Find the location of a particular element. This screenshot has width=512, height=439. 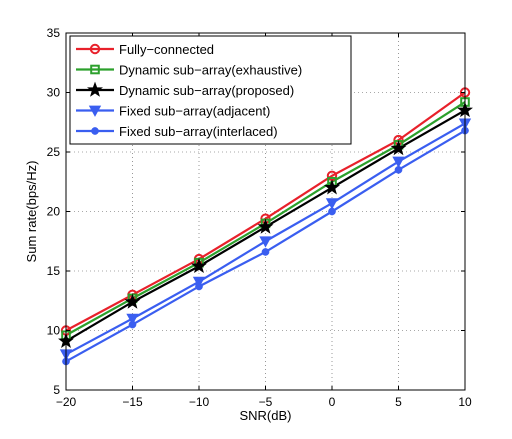

x-tick-label: 0 is located at coordinates (332, 402).